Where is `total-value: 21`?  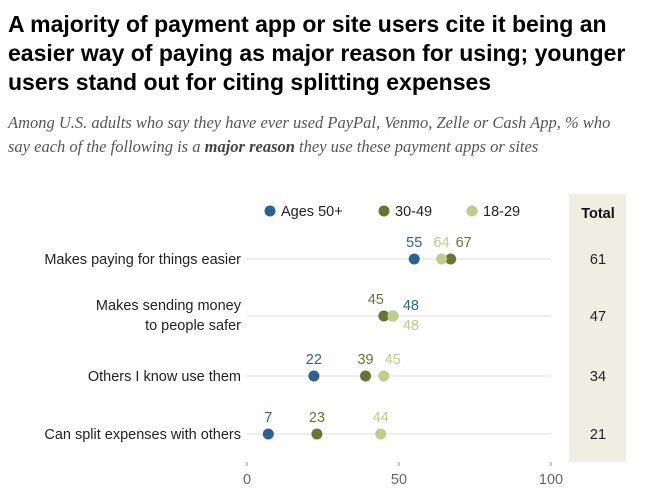
total-value: 21 is located at coordinates (598, 435).